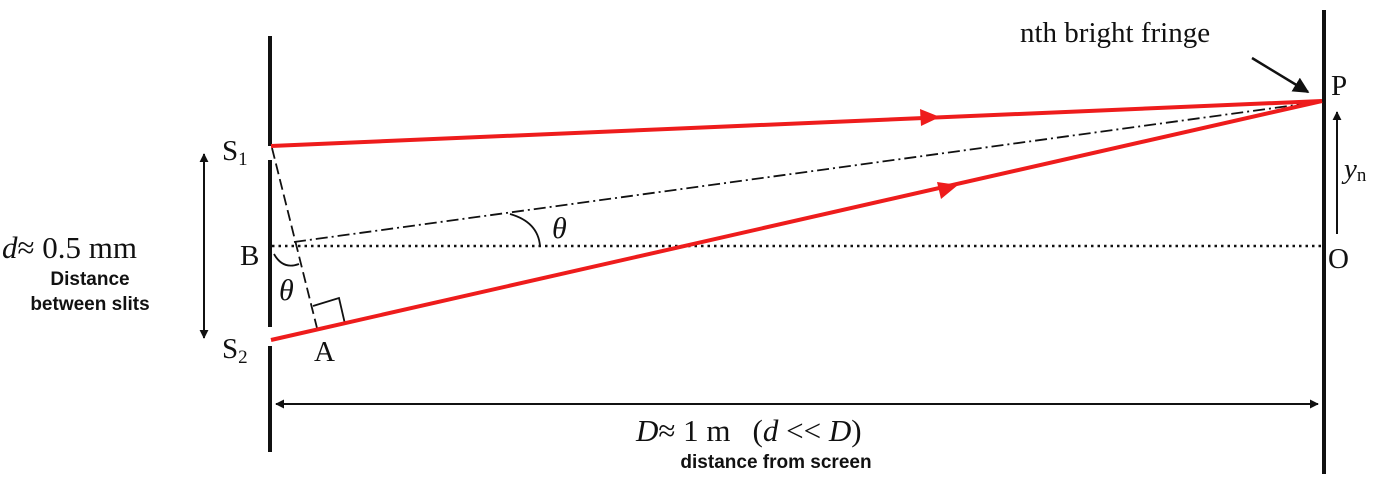 The width and height of the screenshot is (1392, 481). I want to click on screen-distance-caption: distance from screen, so click(775, 462).